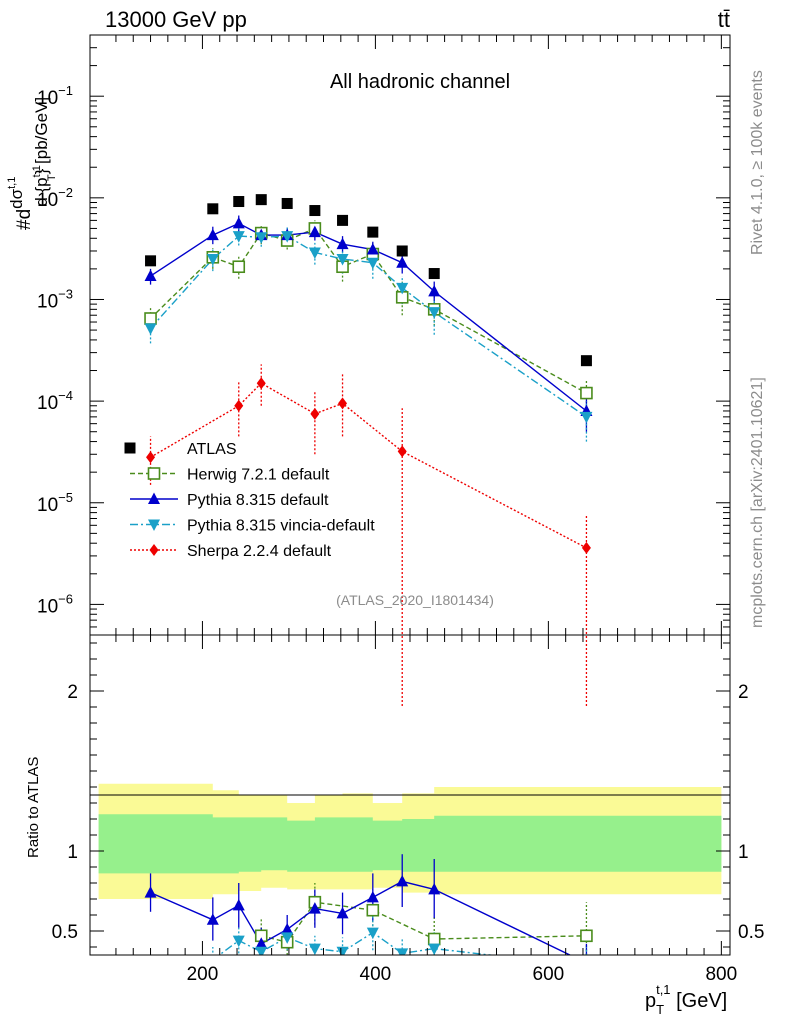 The image size is (786, 1024). I want to click on xlabel-unit: [GeV], so click(699, 1001).